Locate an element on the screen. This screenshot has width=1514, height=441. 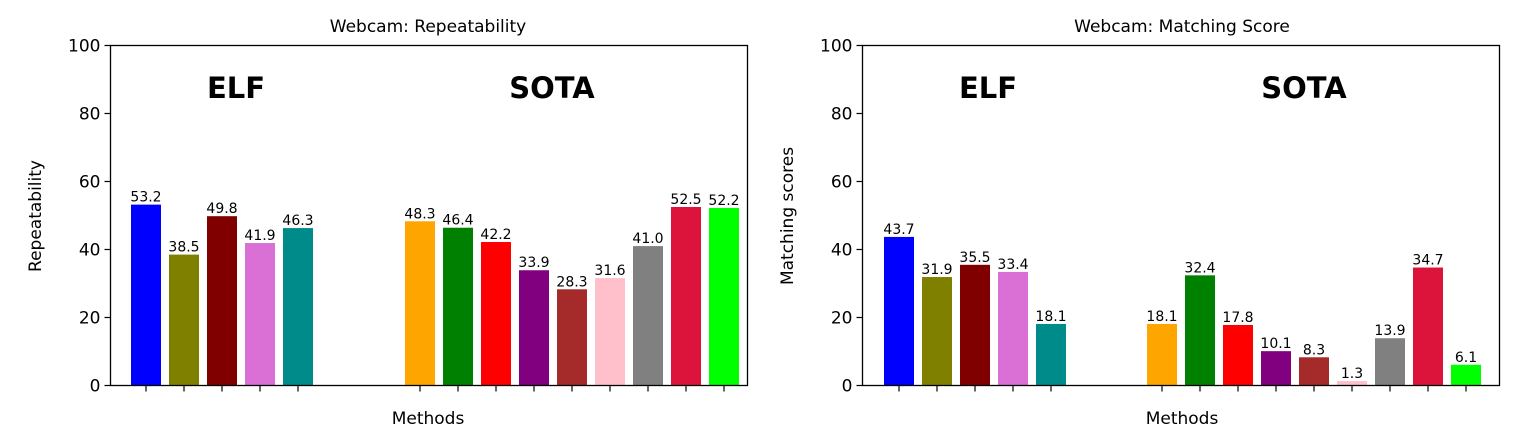
data-label: 48.3 is located at coordinates (419, 214).